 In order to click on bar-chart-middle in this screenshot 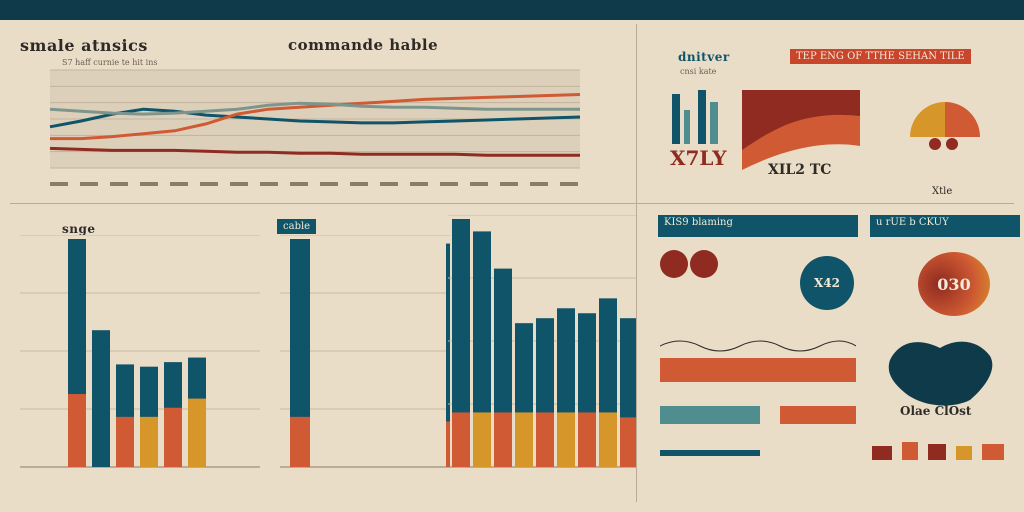, I will do `click(365, 351)`.